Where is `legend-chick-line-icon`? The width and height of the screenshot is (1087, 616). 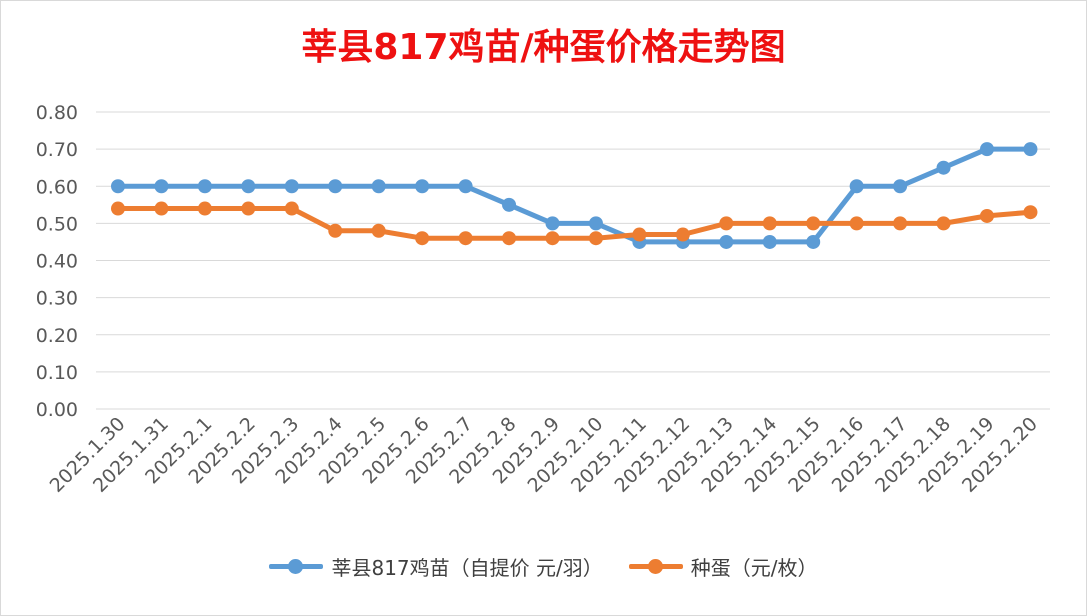
legend-chick-line-icon is located at coordinates (296, 566).